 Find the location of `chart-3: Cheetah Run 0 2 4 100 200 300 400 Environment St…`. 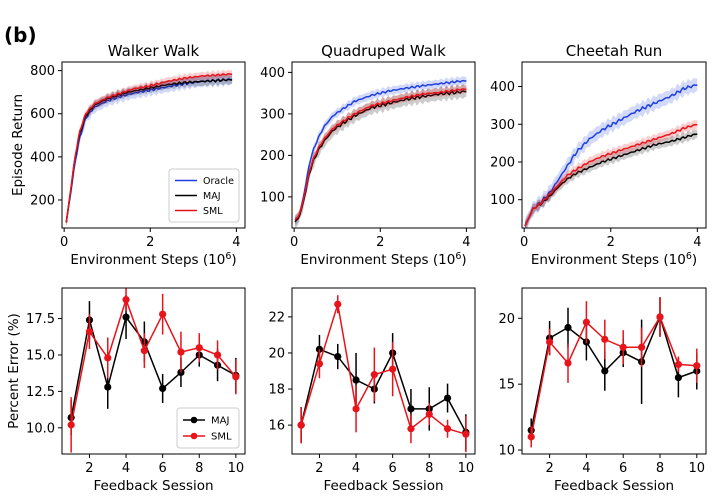

chart-3: Cheetah Run 0 2 4 100 200 300 400 Environment St… is located at coordinates (598, 155).